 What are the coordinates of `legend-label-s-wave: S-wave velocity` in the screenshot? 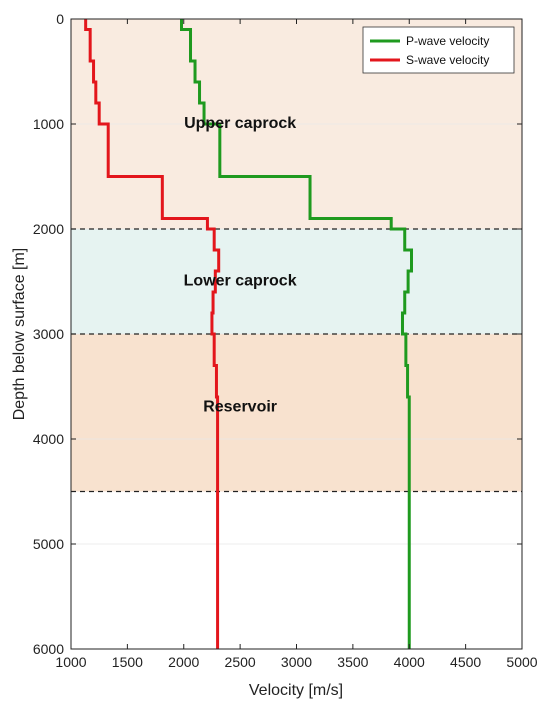 It's located at (447, 60).